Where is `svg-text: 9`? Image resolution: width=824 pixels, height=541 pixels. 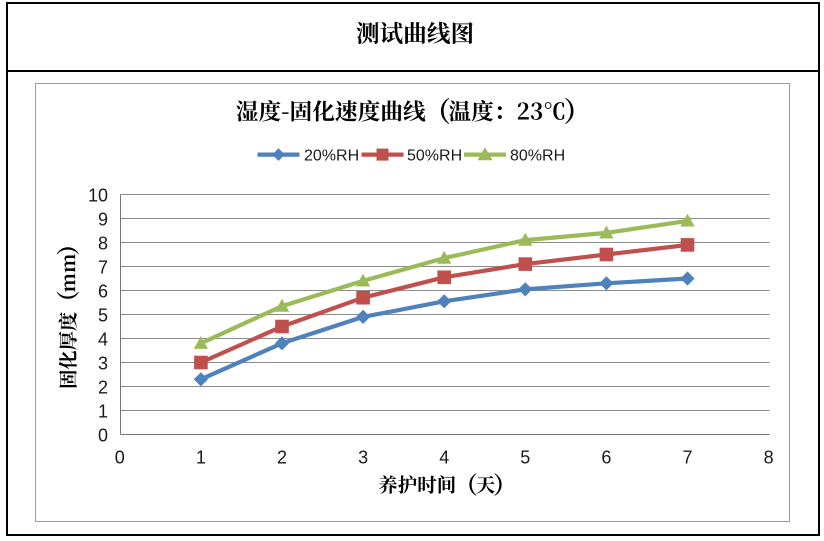
svg-text: 9 is located at coordinates (103, 219).